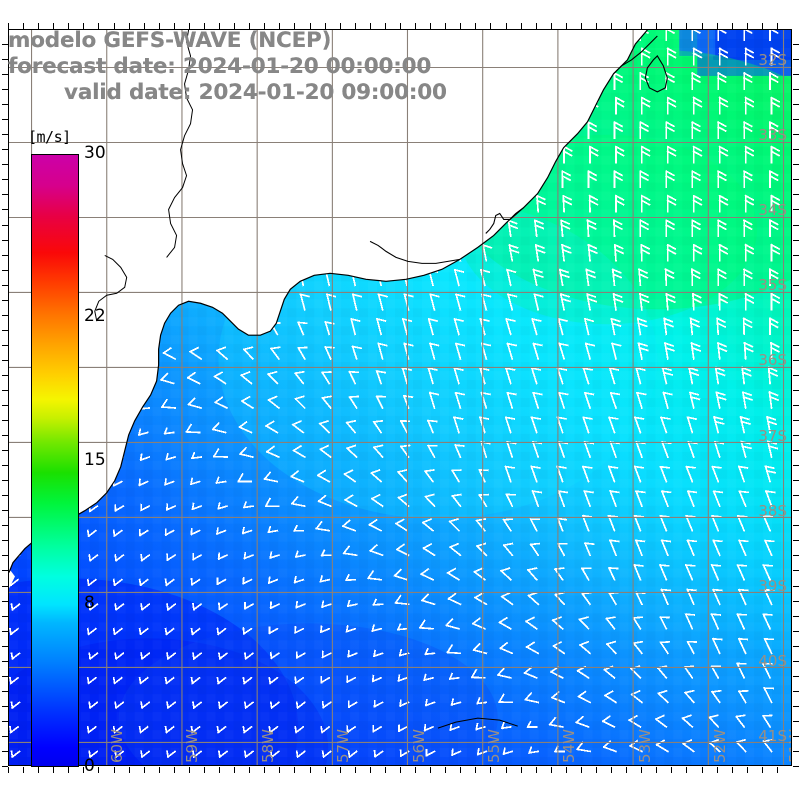 The height and width of the screenshot is (800, 800). Describe the element at coordinates (192, 746) in the screenshot. I see `lon-label-59w: 59W` at that location.